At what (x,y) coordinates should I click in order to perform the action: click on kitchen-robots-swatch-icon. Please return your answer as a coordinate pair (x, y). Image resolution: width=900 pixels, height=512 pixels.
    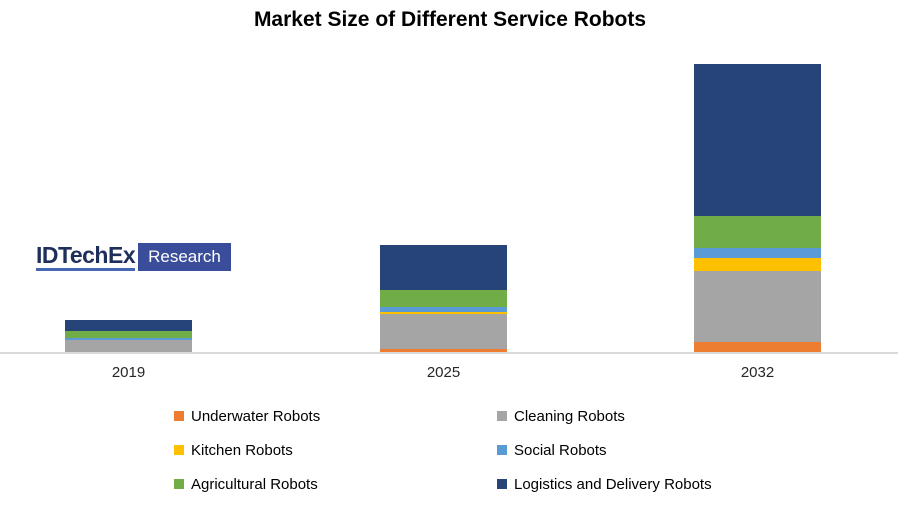
    Looking at the image, I should click on (179, 450).